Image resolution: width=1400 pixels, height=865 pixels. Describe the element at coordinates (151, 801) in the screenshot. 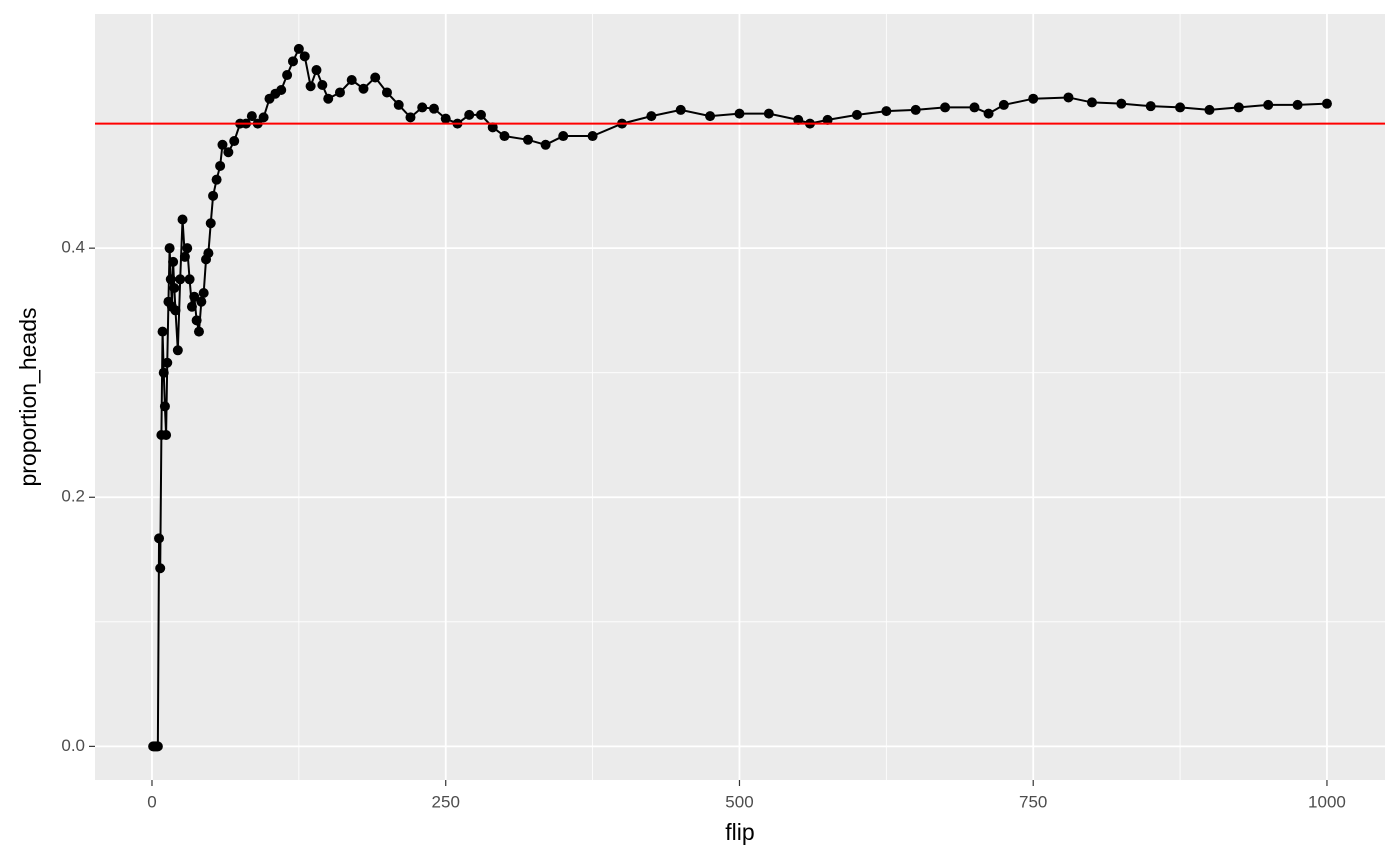

I see `x-tick-label: 0` at that location.